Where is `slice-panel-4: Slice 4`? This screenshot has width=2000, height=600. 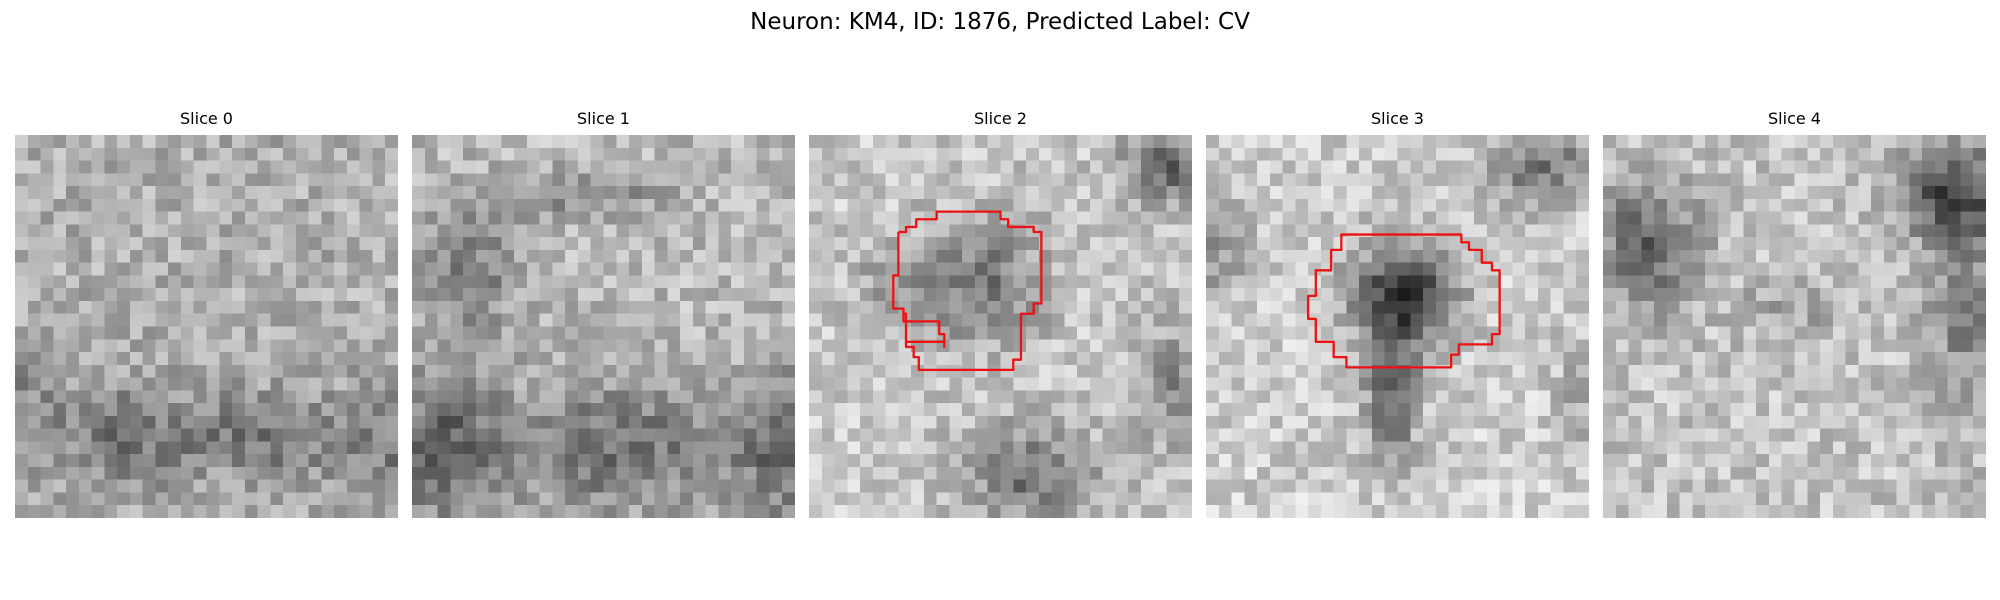 slice-panel-4: Slice 4 is located at coordinates (1794, 313).